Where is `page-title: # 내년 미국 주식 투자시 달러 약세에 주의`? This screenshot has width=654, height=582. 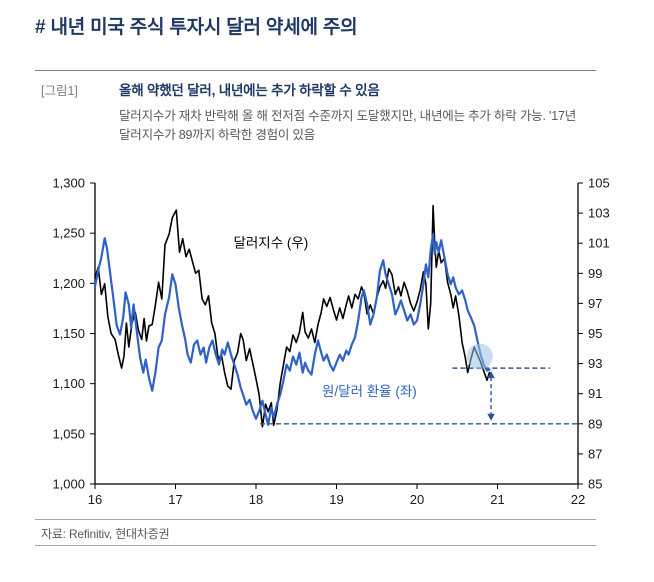 page-title: # 내년 미국 주식 투자시 달러 약세에 주의 is located at coordinates (196, 27).